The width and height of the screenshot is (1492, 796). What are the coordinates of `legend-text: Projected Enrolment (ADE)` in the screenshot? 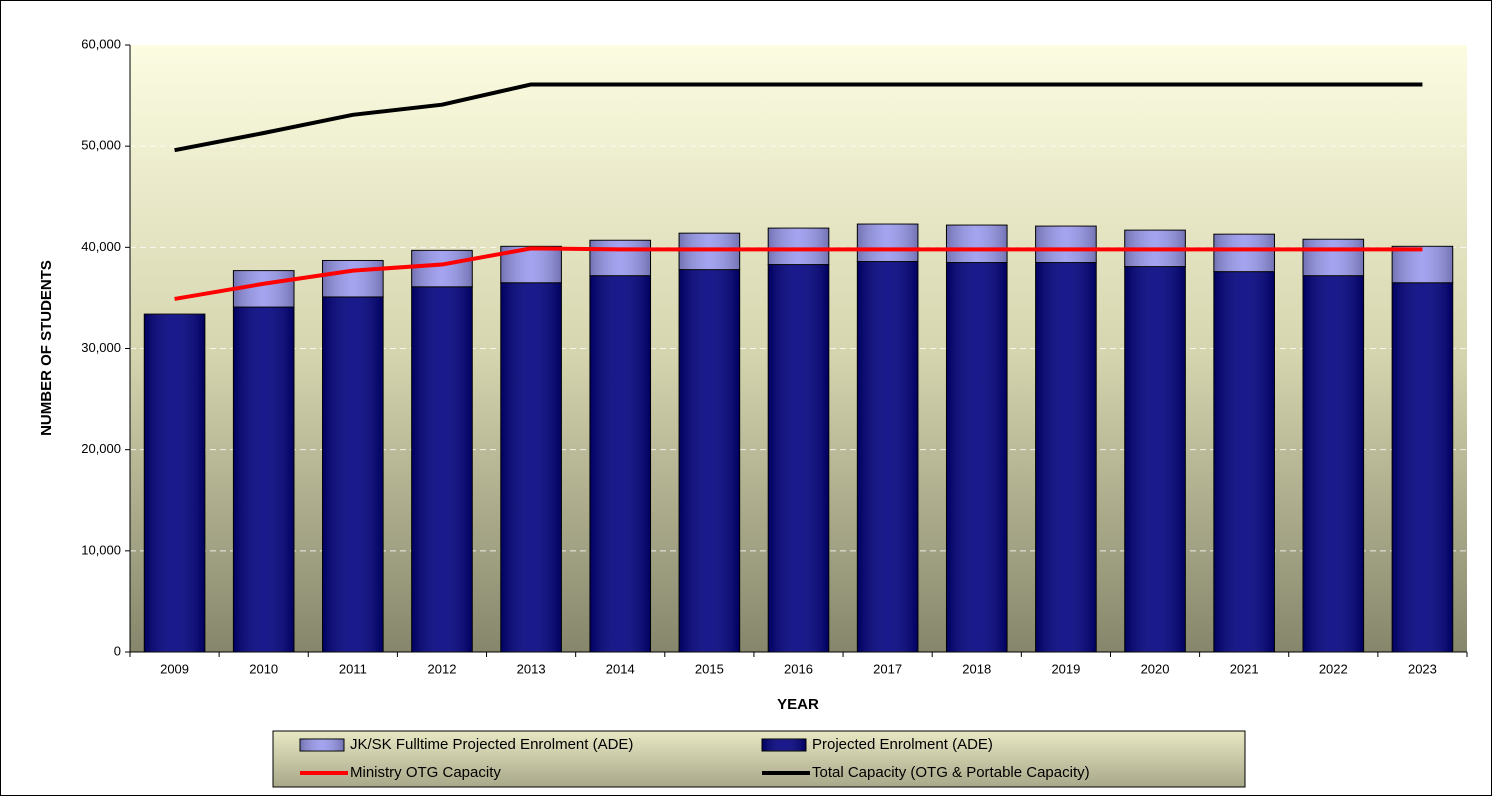 It's located at (902, 744).